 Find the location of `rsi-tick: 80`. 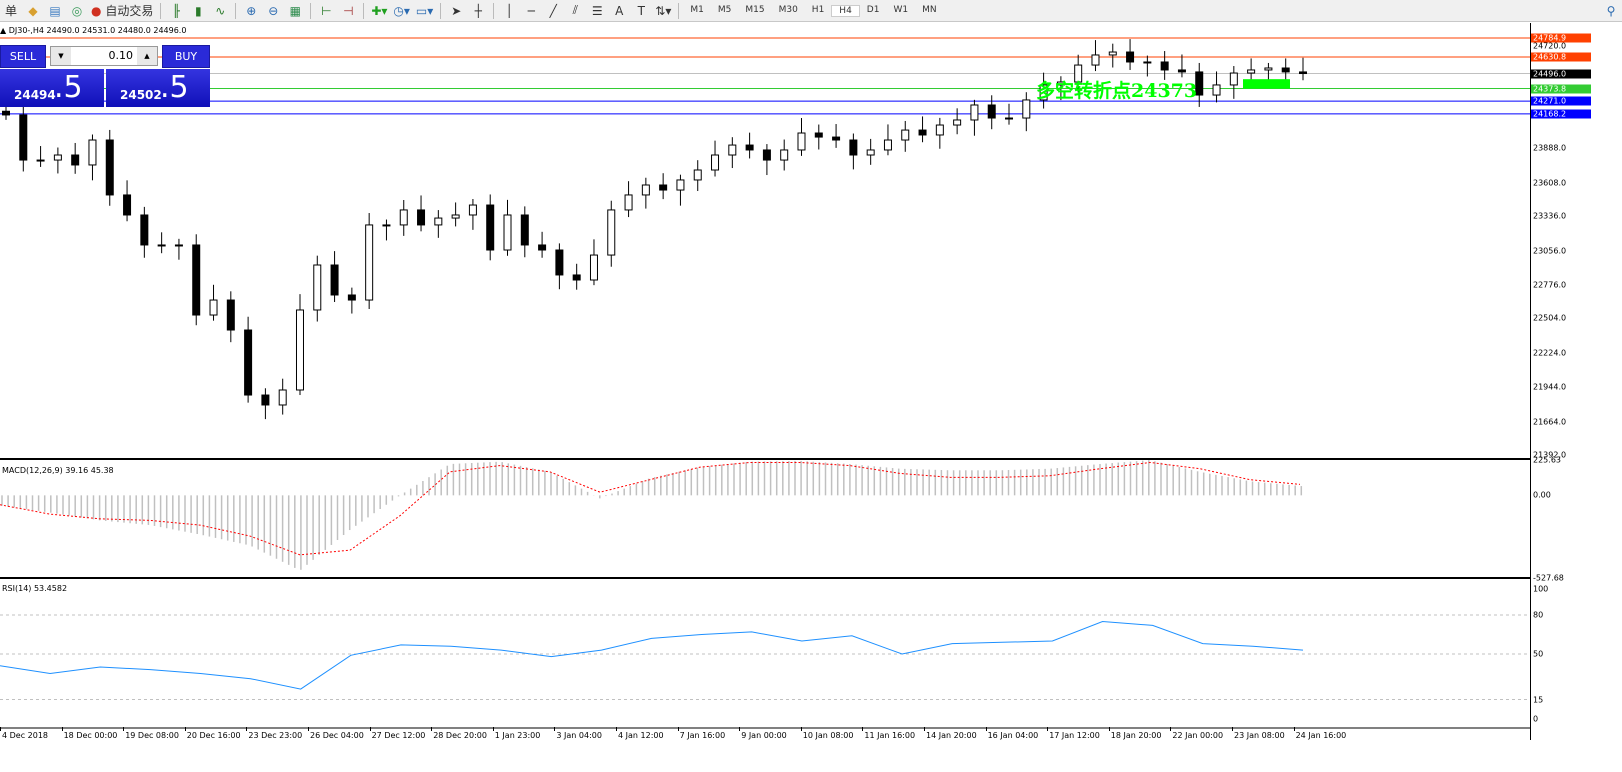

rsi-tick: 80 is located at coordinates (1538, 615).